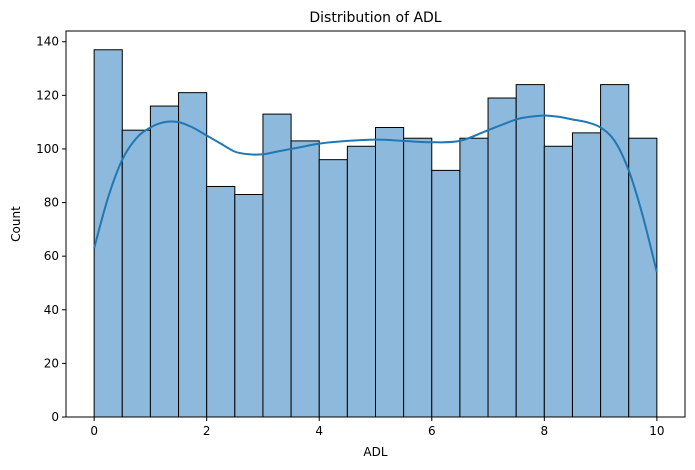 The height and width of the screenshot is (470, 695). What do you see at coordinates (51, 256) in the screenshot?
I see `y-tick-label: 60` at bounding box center [51, 256].